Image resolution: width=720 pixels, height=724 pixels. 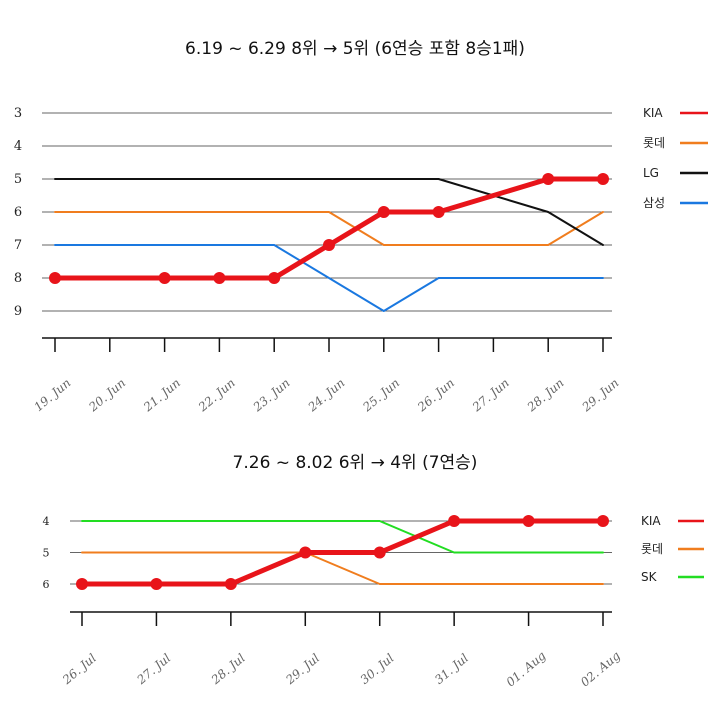 I want to click on x-tick-label: 26. Jul, so click(x=79, y=669).